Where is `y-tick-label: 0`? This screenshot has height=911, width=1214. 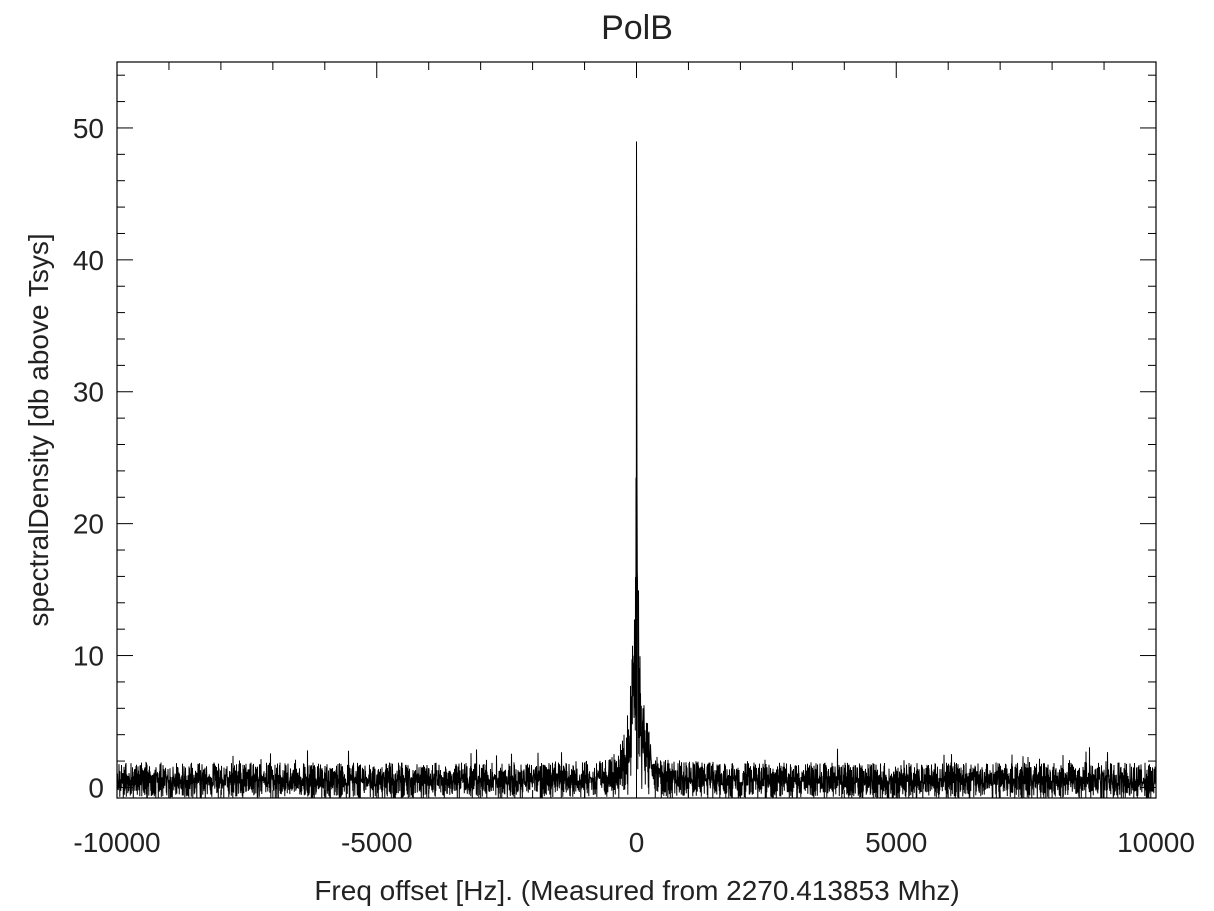 y-tick-label: 0 is located at coordinates (96, 787).